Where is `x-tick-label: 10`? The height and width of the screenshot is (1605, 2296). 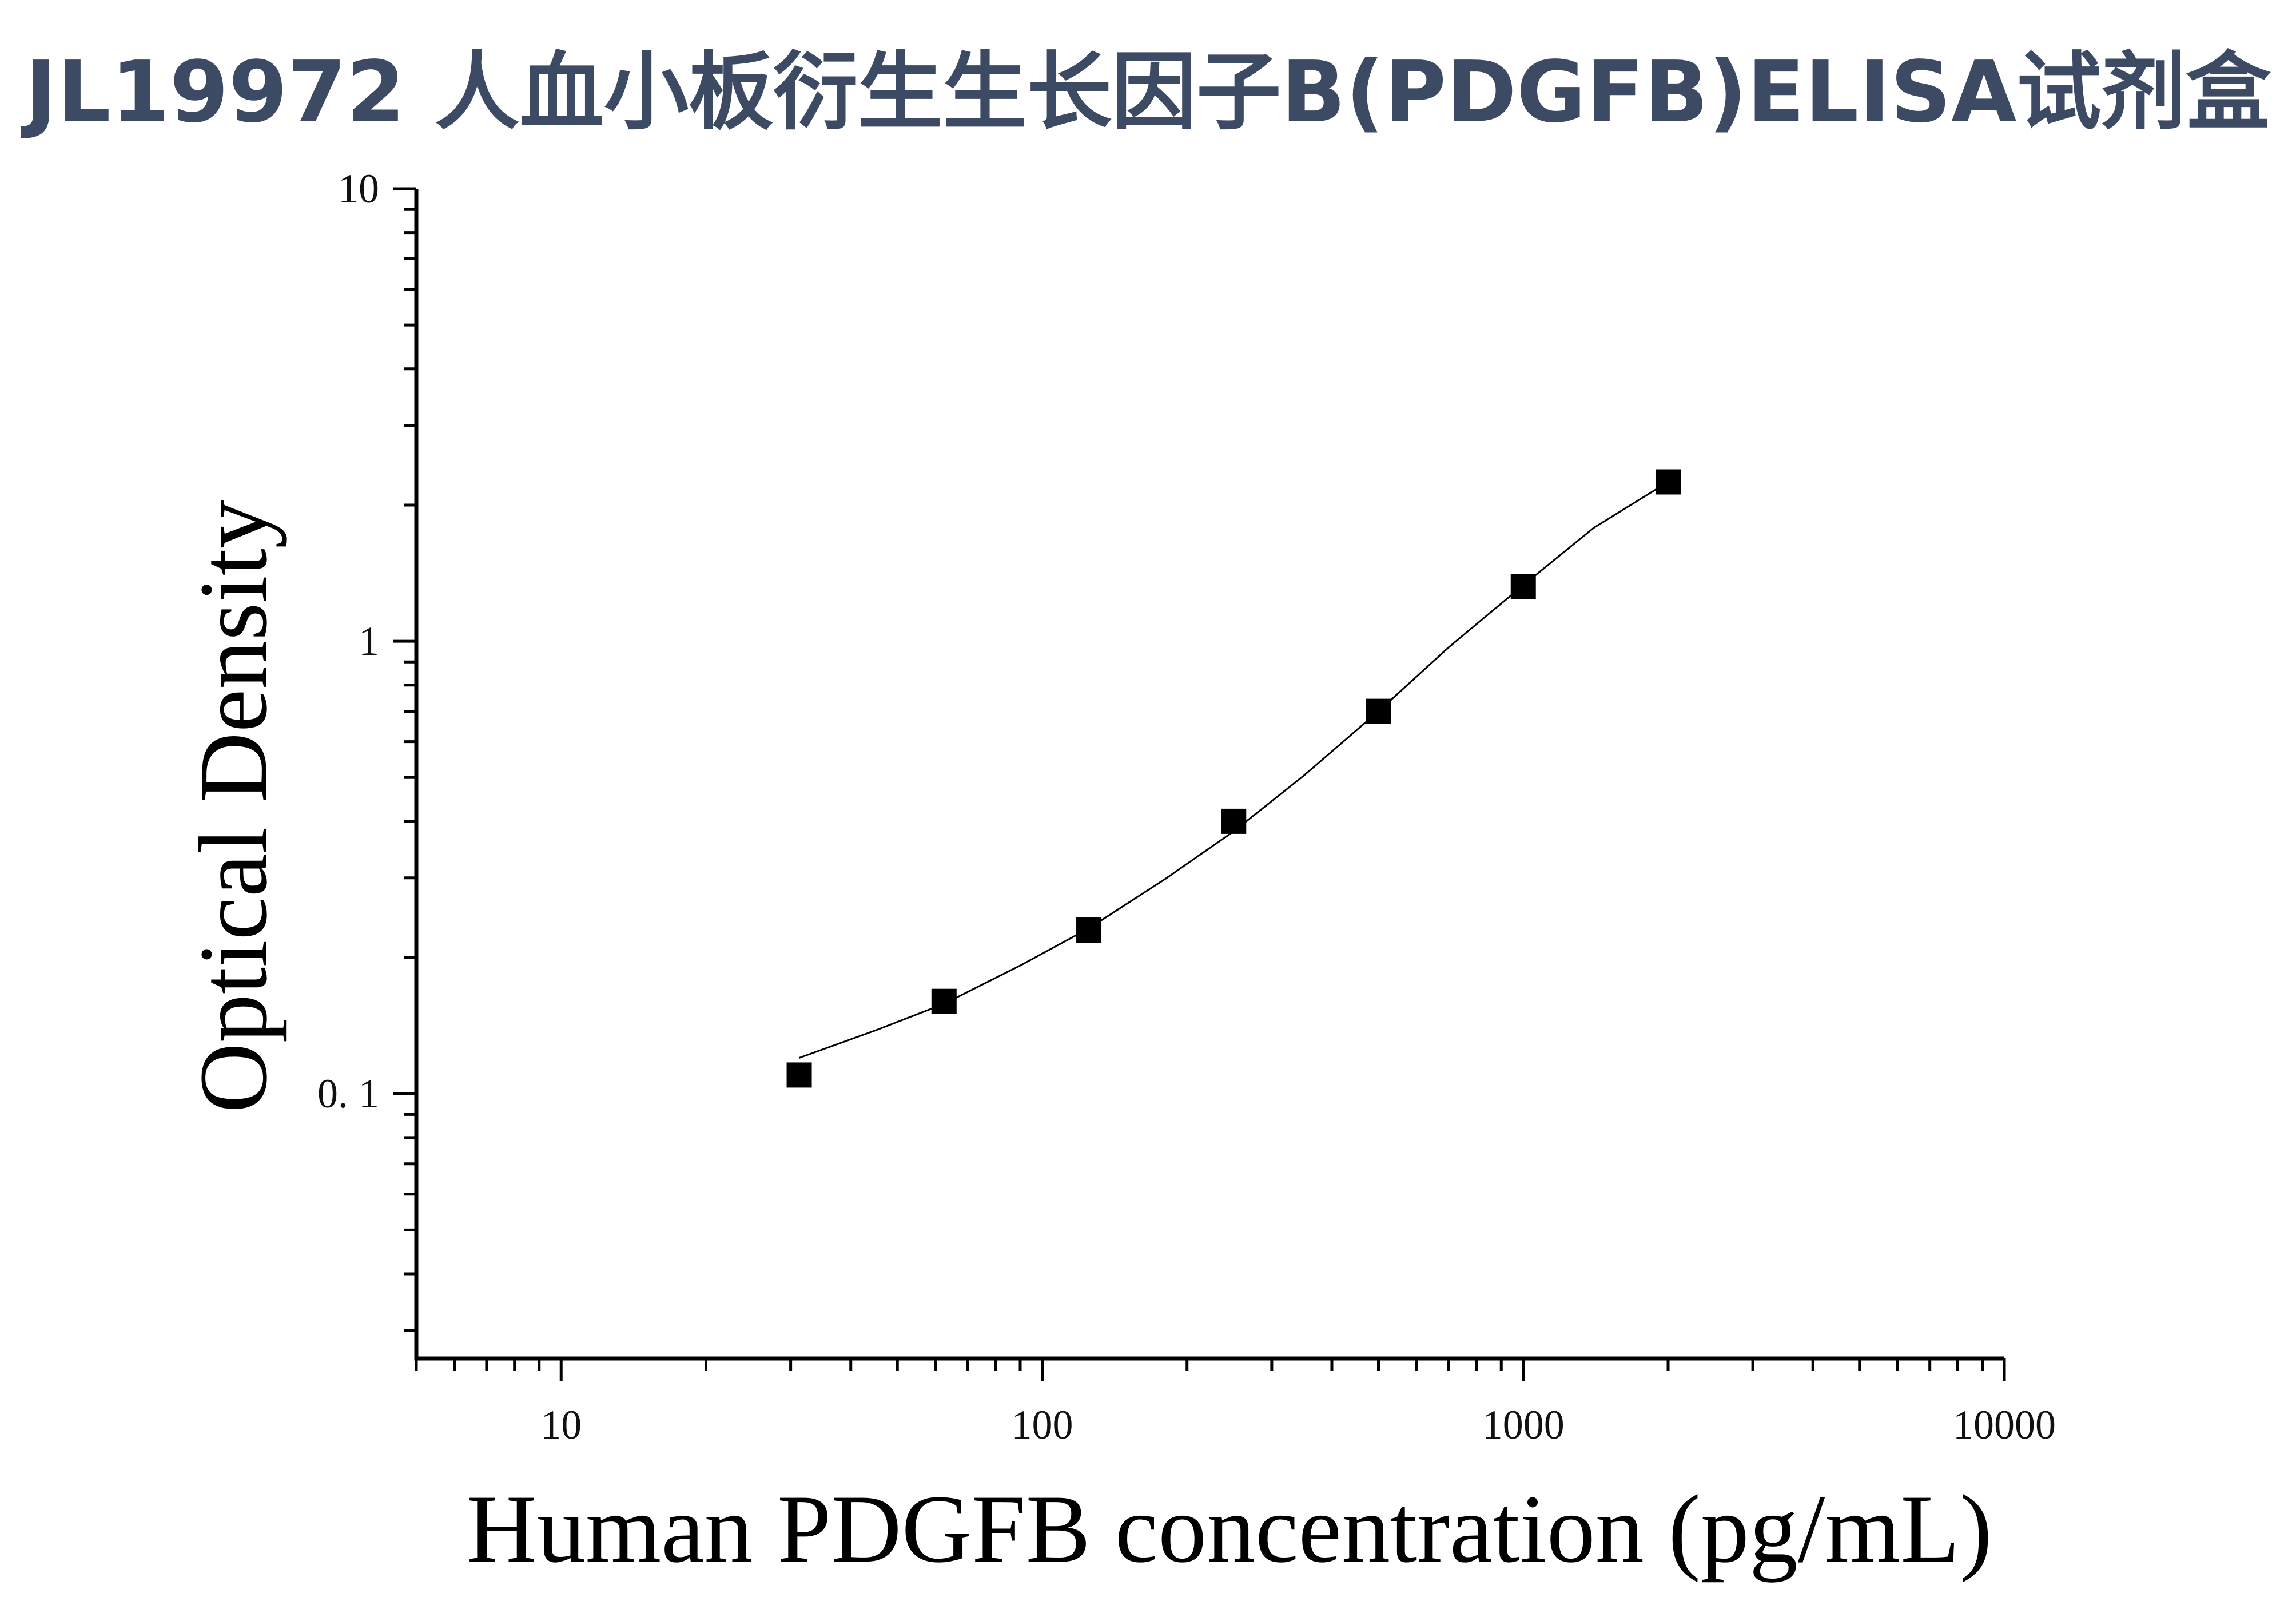
x-tick-label: 10 is located at coordinates (561, 1425).